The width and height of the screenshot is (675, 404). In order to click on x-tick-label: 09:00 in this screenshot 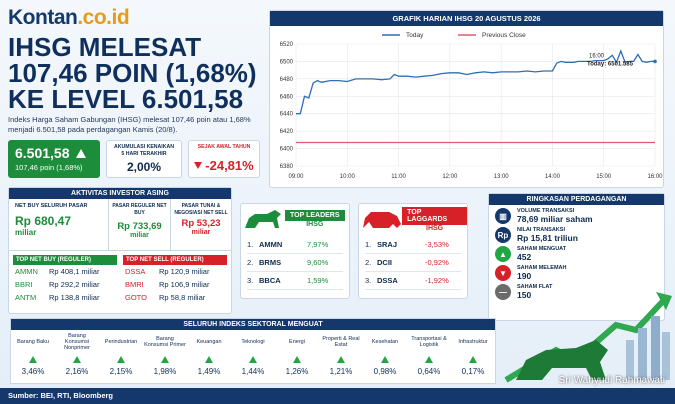, I will do `click(296, 177)`.